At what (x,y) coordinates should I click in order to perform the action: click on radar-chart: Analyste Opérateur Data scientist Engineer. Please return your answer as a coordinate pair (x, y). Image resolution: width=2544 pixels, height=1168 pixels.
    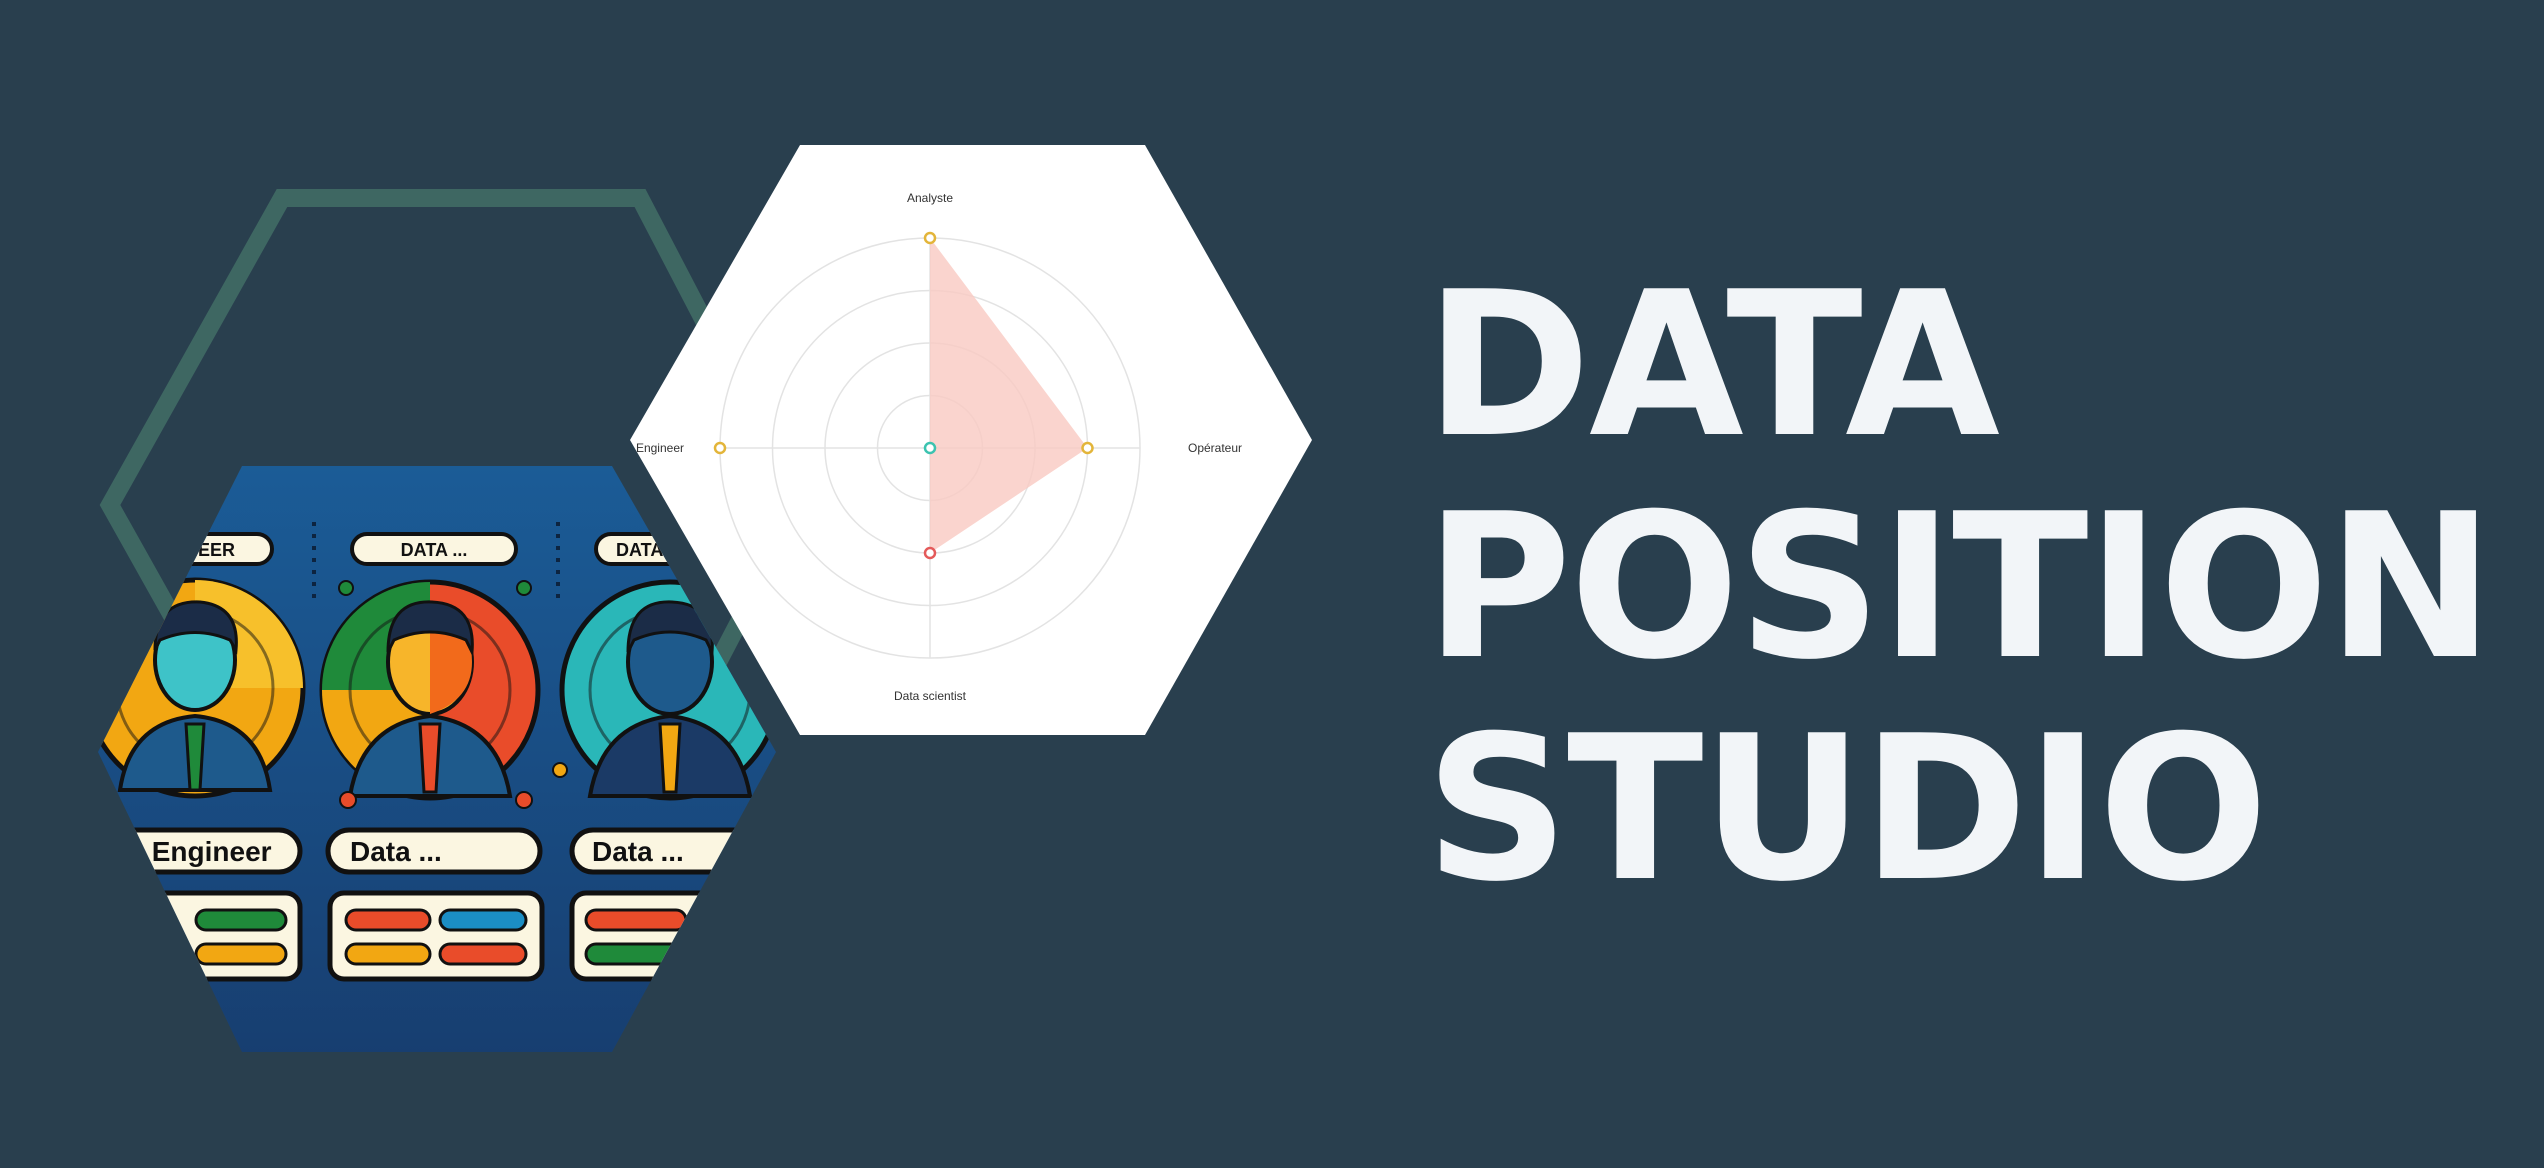
    Looking at the image, I should click on (939, 447).